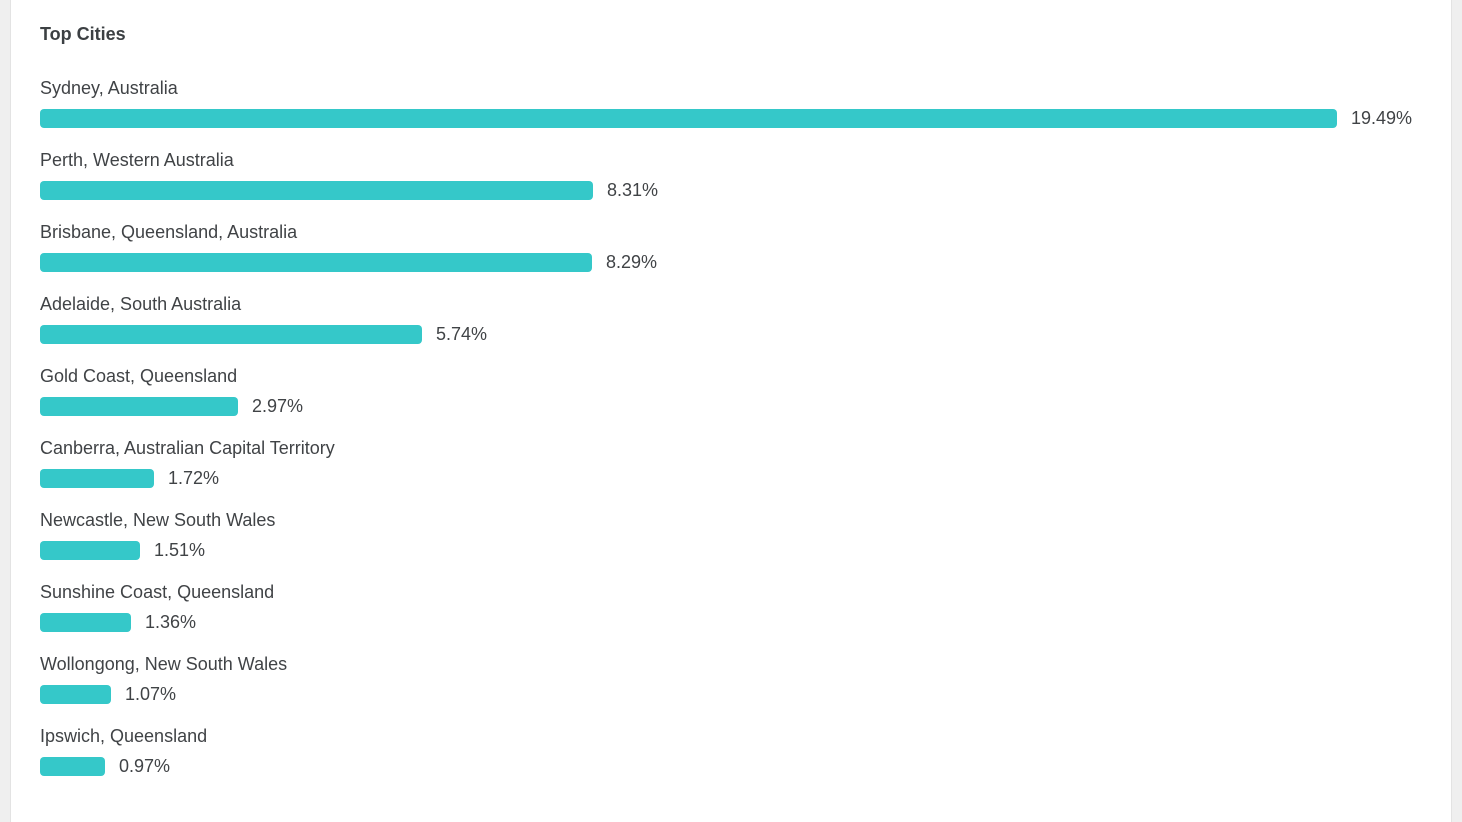 This screenshot has width=1462, height=822. What do you see at coordinates (731, 550) in the screenshot?
I see `city-bar-line: 1.51%` at bounding box center [731, 550].